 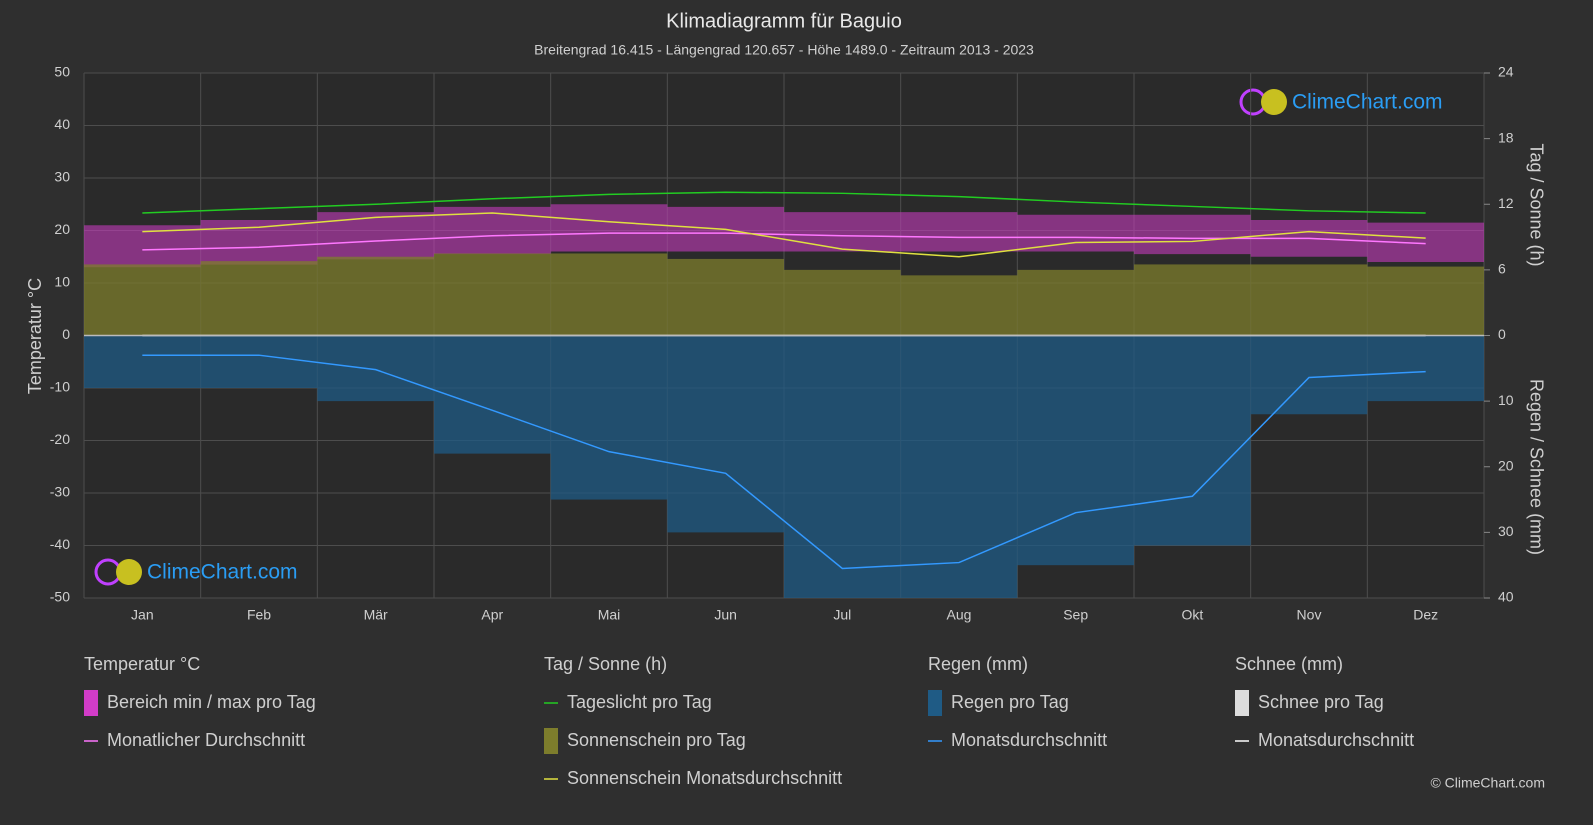 I want to click on legend-title: Temperatur °C, so click(x=142, y=664).